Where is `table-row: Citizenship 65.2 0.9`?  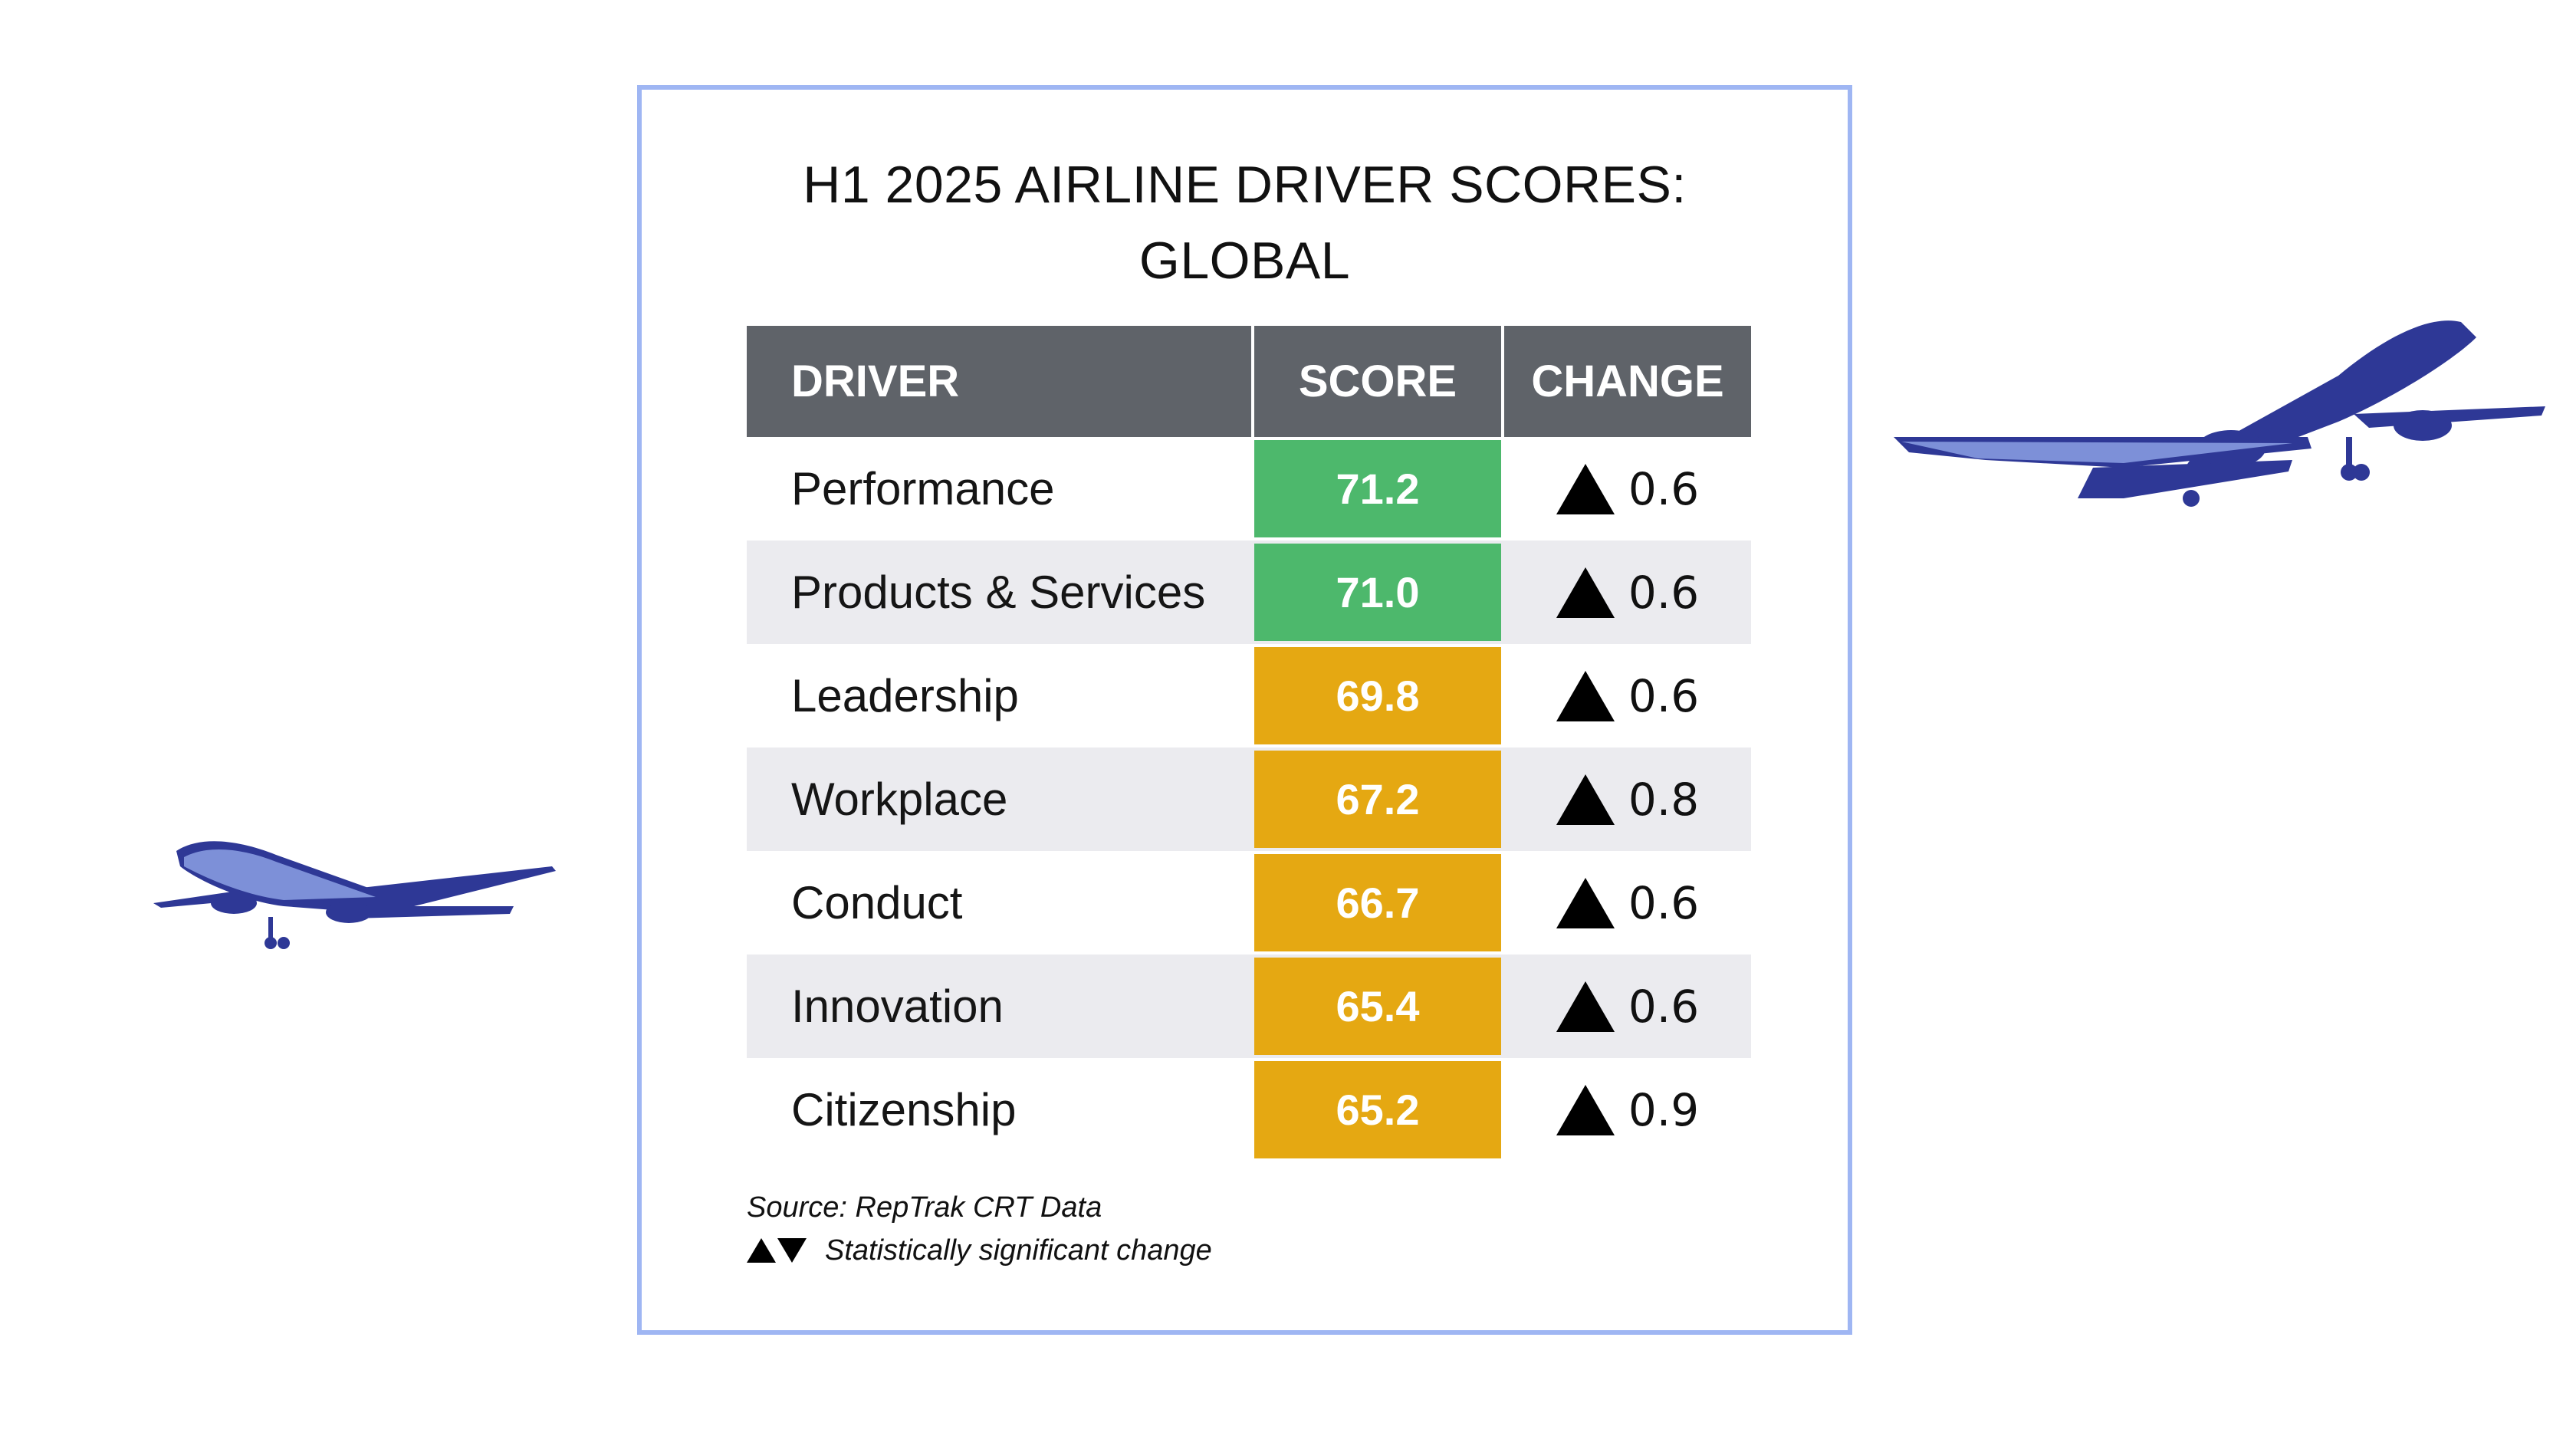 table-row: Citizenship 65.2 0.9 is located at coordinates (1249, 1110).